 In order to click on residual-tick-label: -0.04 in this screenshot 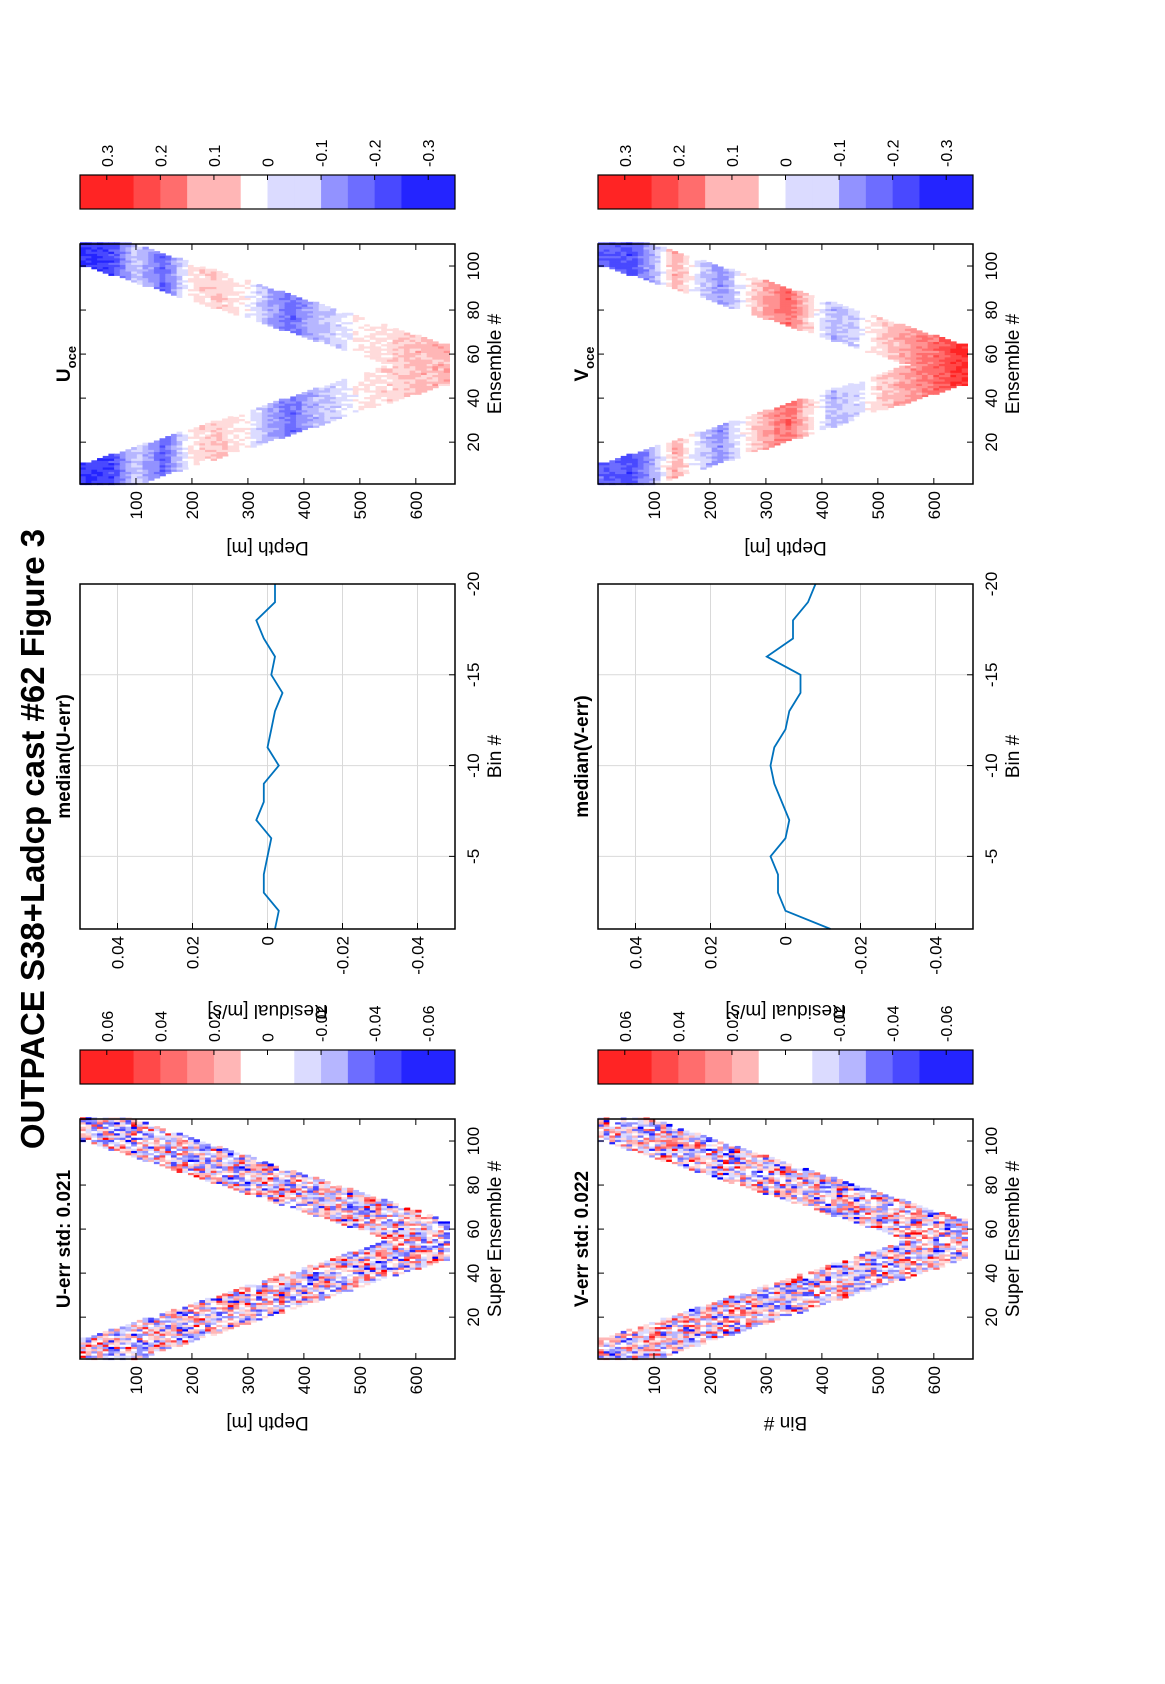, I will do `click(418, 955)`.